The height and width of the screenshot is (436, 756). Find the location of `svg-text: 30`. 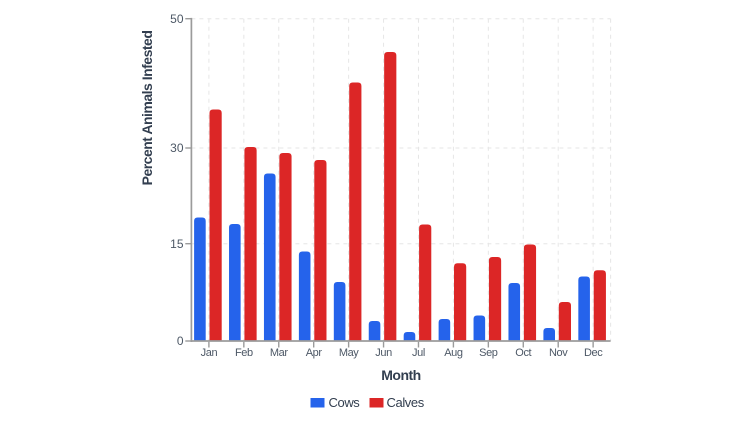

svg-text: 30 is located at coordinates (177, 148).